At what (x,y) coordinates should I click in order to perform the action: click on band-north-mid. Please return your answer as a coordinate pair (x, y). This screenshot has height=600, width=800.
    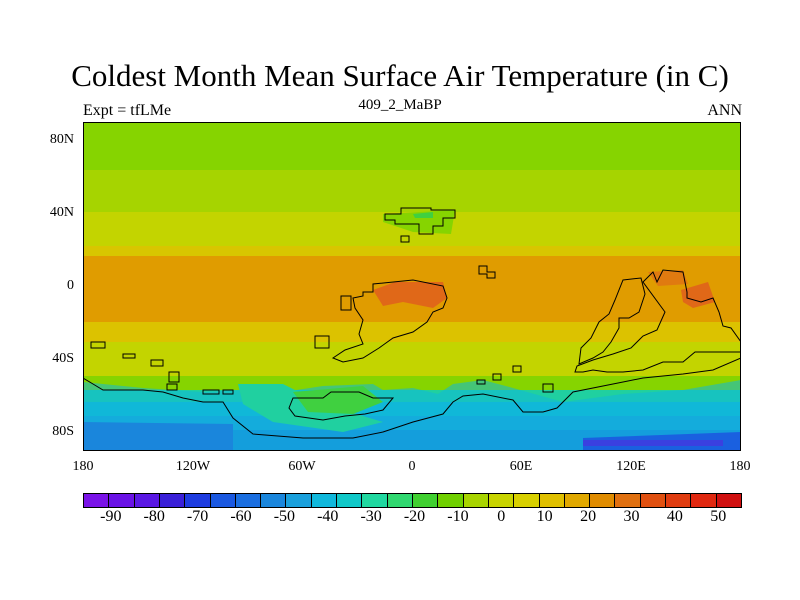
    Looking at the image, I should click on (412, 191).